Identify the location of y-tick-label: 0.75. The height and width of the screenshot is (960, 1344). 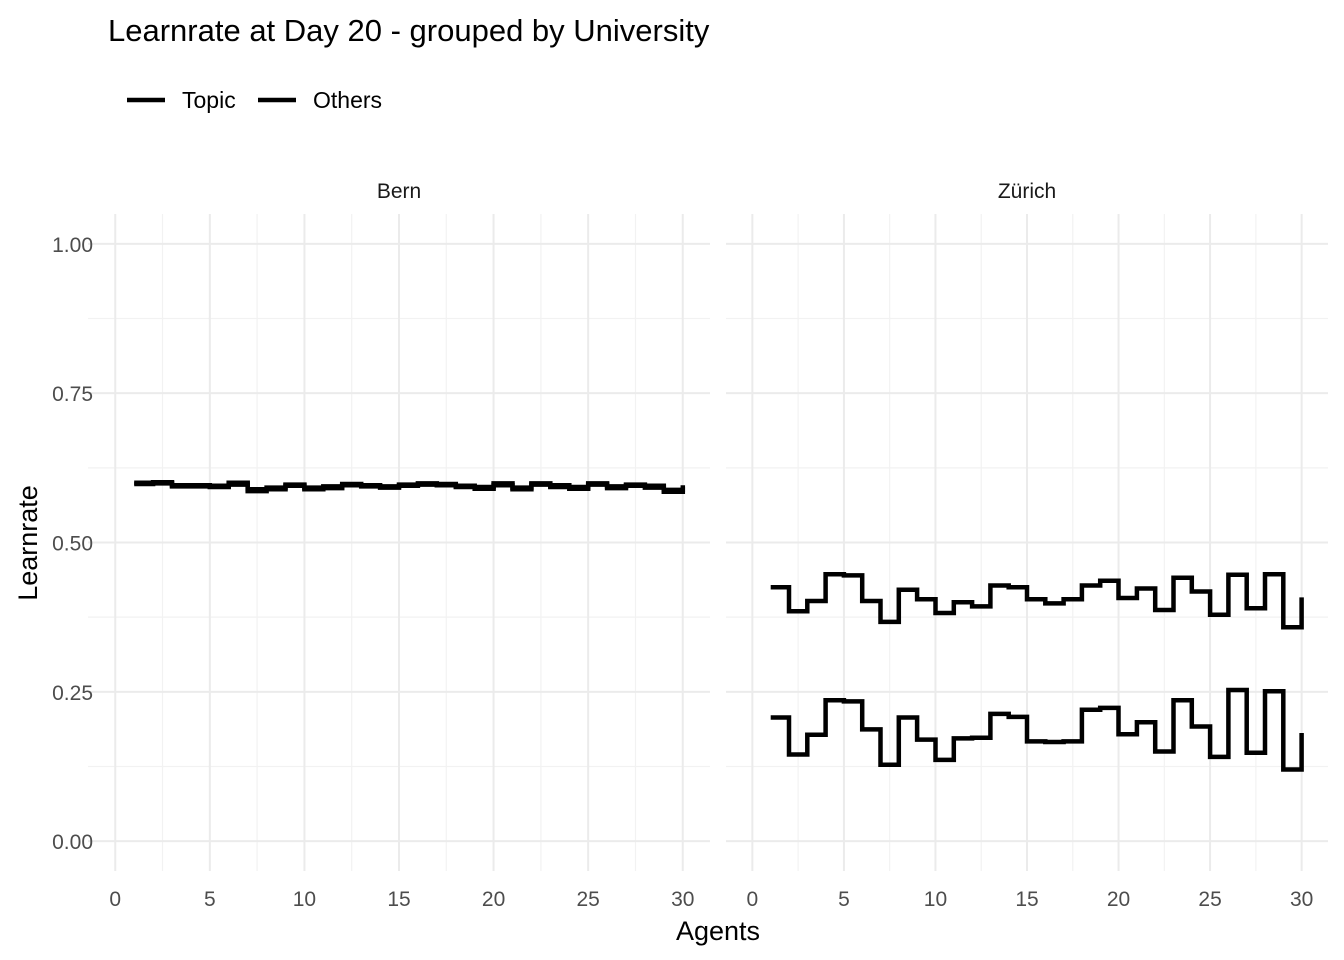
(72, 394).